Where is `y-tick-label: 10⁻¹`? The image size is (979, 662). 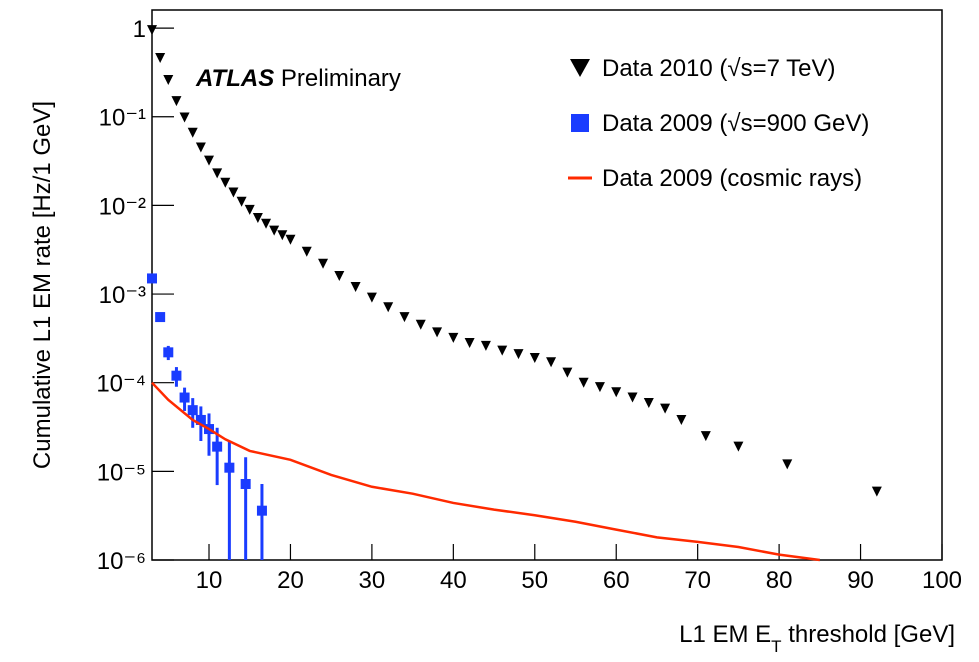 y-tick-label: 10⁻¹ is located at coordinates (122, 118).